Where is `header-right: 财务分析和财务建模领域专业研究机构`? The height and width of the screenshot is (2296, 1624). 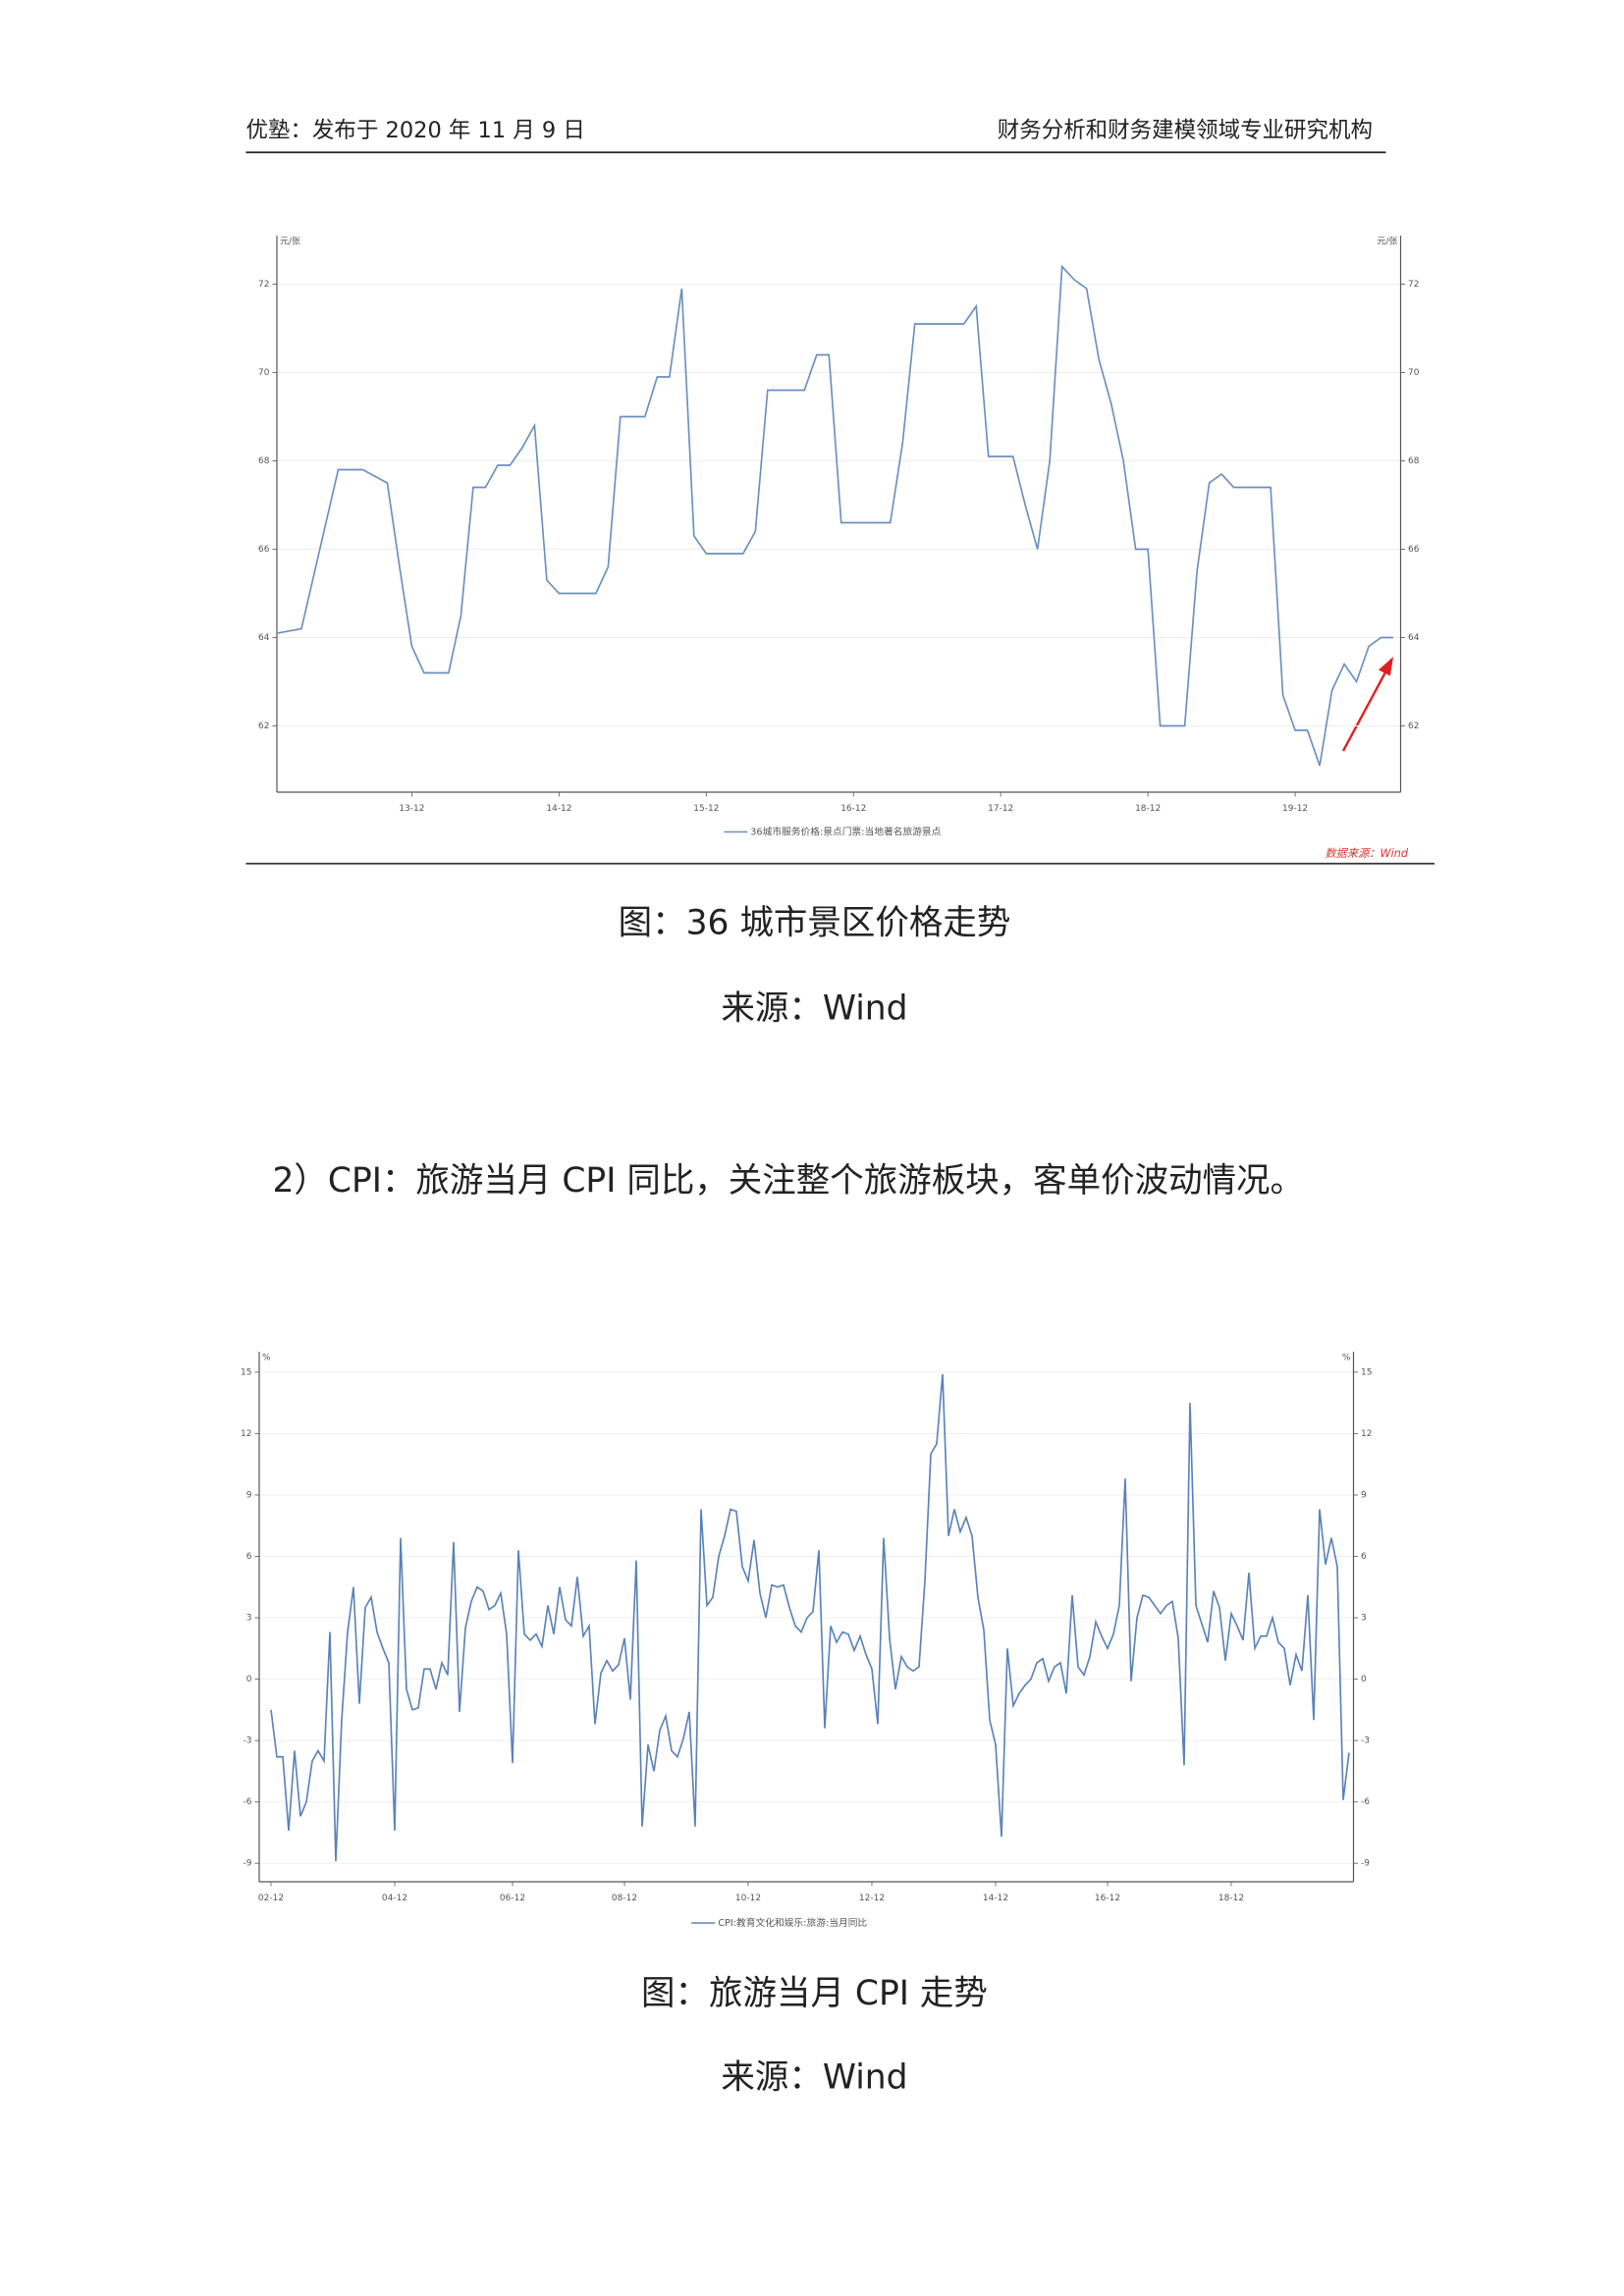 header-right: 财务分析和财务建模领域专业研究机构 is located at coordinates (1185, 130).